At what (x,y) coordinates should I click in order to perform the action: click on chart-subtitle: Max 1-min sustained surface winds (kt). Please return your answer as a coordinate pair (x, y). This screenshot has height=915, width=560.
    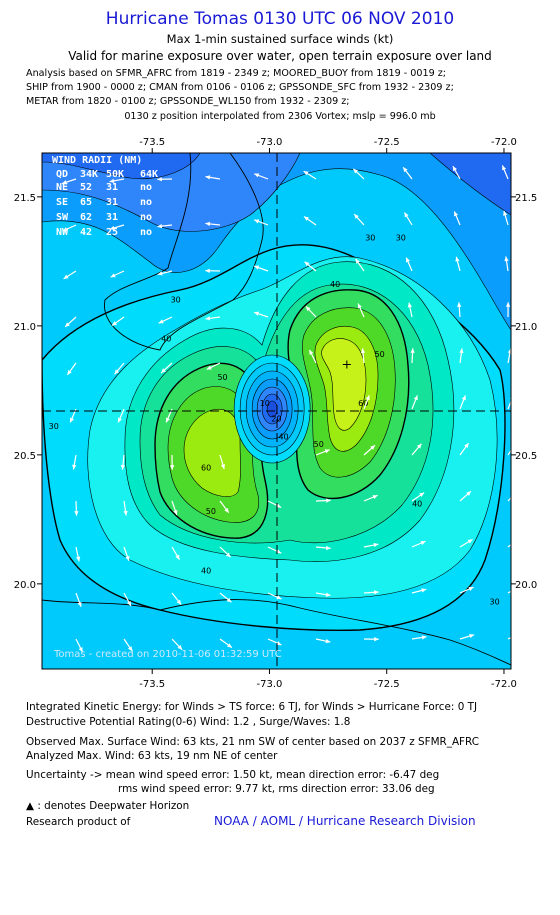
    Looking at the image, I should click on (280, 39).